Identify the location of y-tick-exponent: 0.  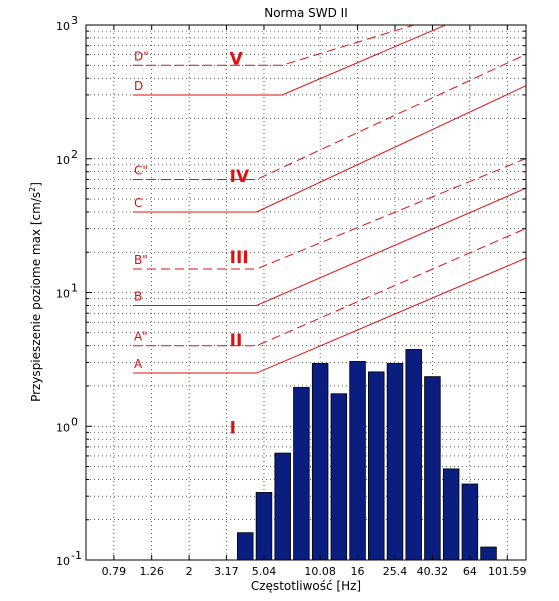
(74, 421).